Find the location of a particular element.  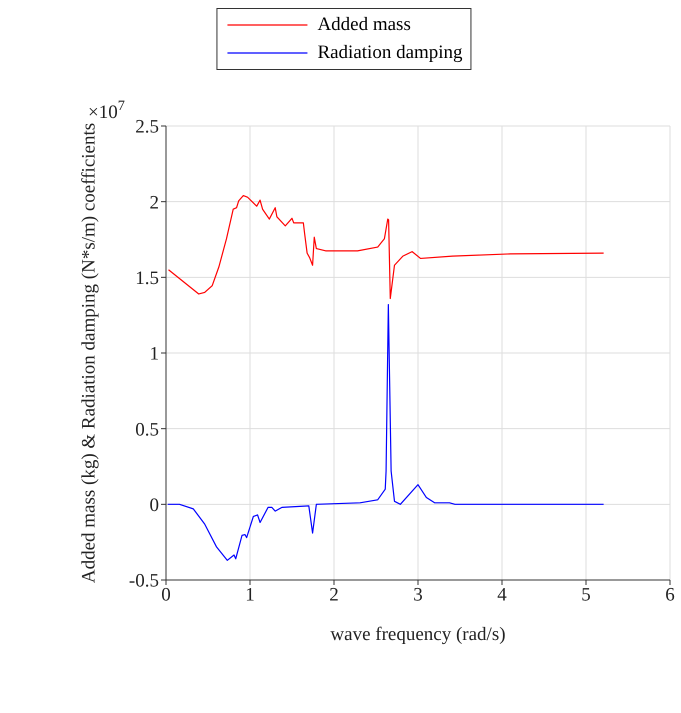

legend-label: Added mass is located at coordinates (364, 25).